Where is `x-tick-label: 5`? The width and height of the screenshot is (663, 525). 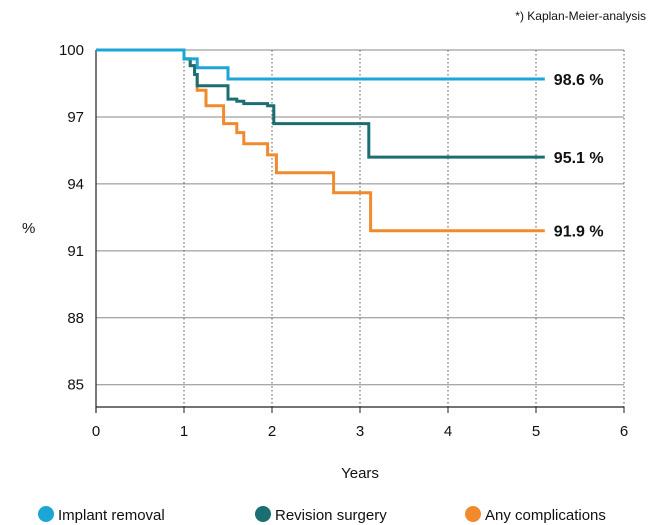 x-tick-label: 5 is located at coordinates (536, 431).